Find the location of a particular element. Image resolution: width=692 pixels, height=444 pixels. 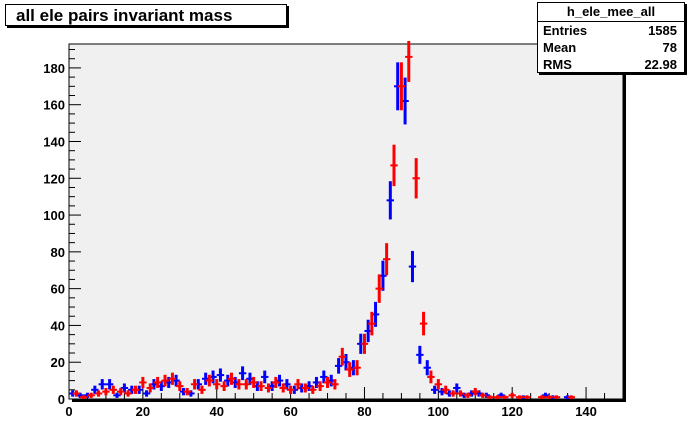

stats-label: Mean is located at coordinates (560, 47).